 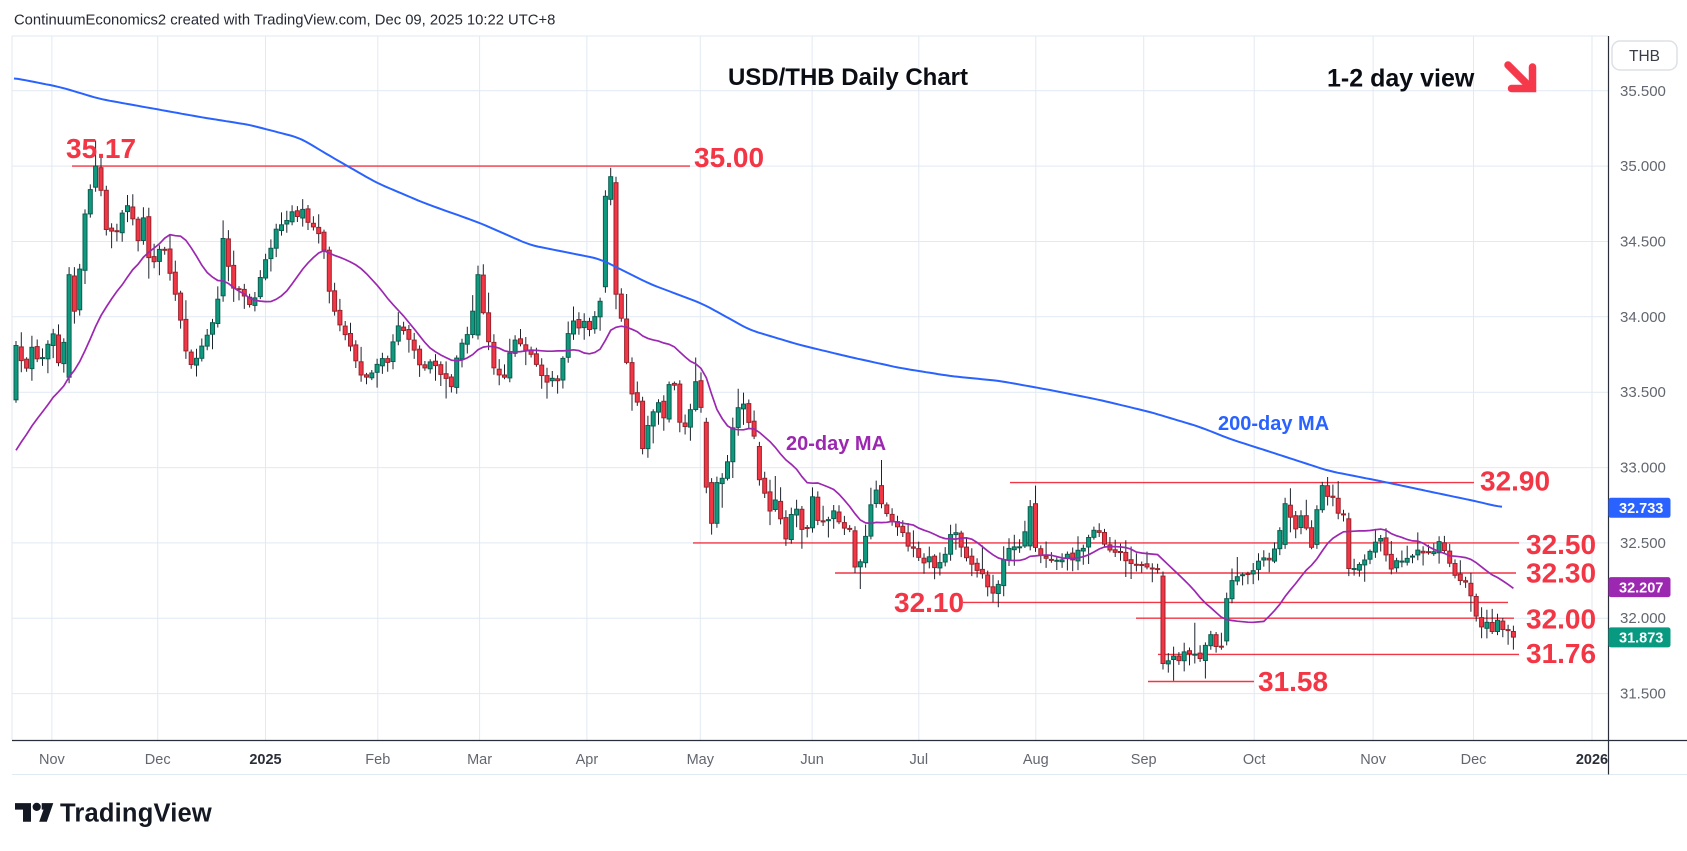 I want to click on svg-text: 35.00, so click(x=729, y=157).